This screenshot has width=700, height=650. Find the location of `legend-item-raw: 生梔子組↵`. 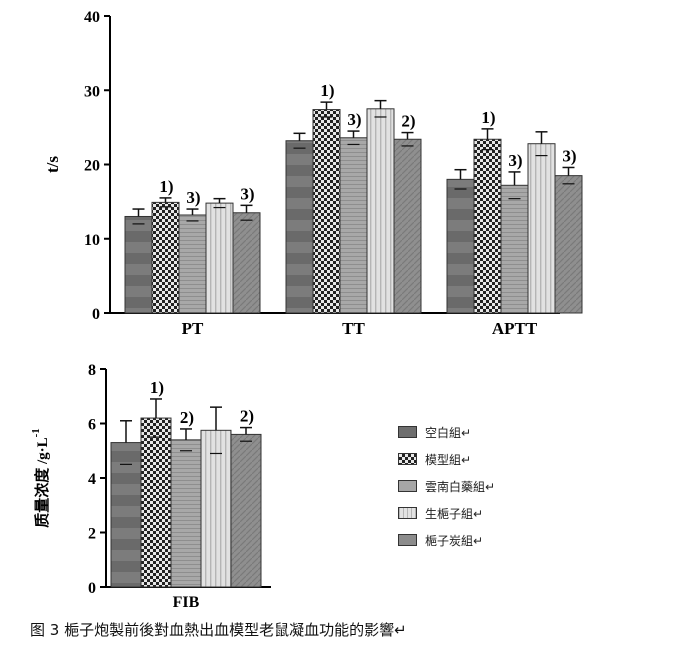

legend-item-raw: 生梔子組↵ is located at coordinates (440, 513).